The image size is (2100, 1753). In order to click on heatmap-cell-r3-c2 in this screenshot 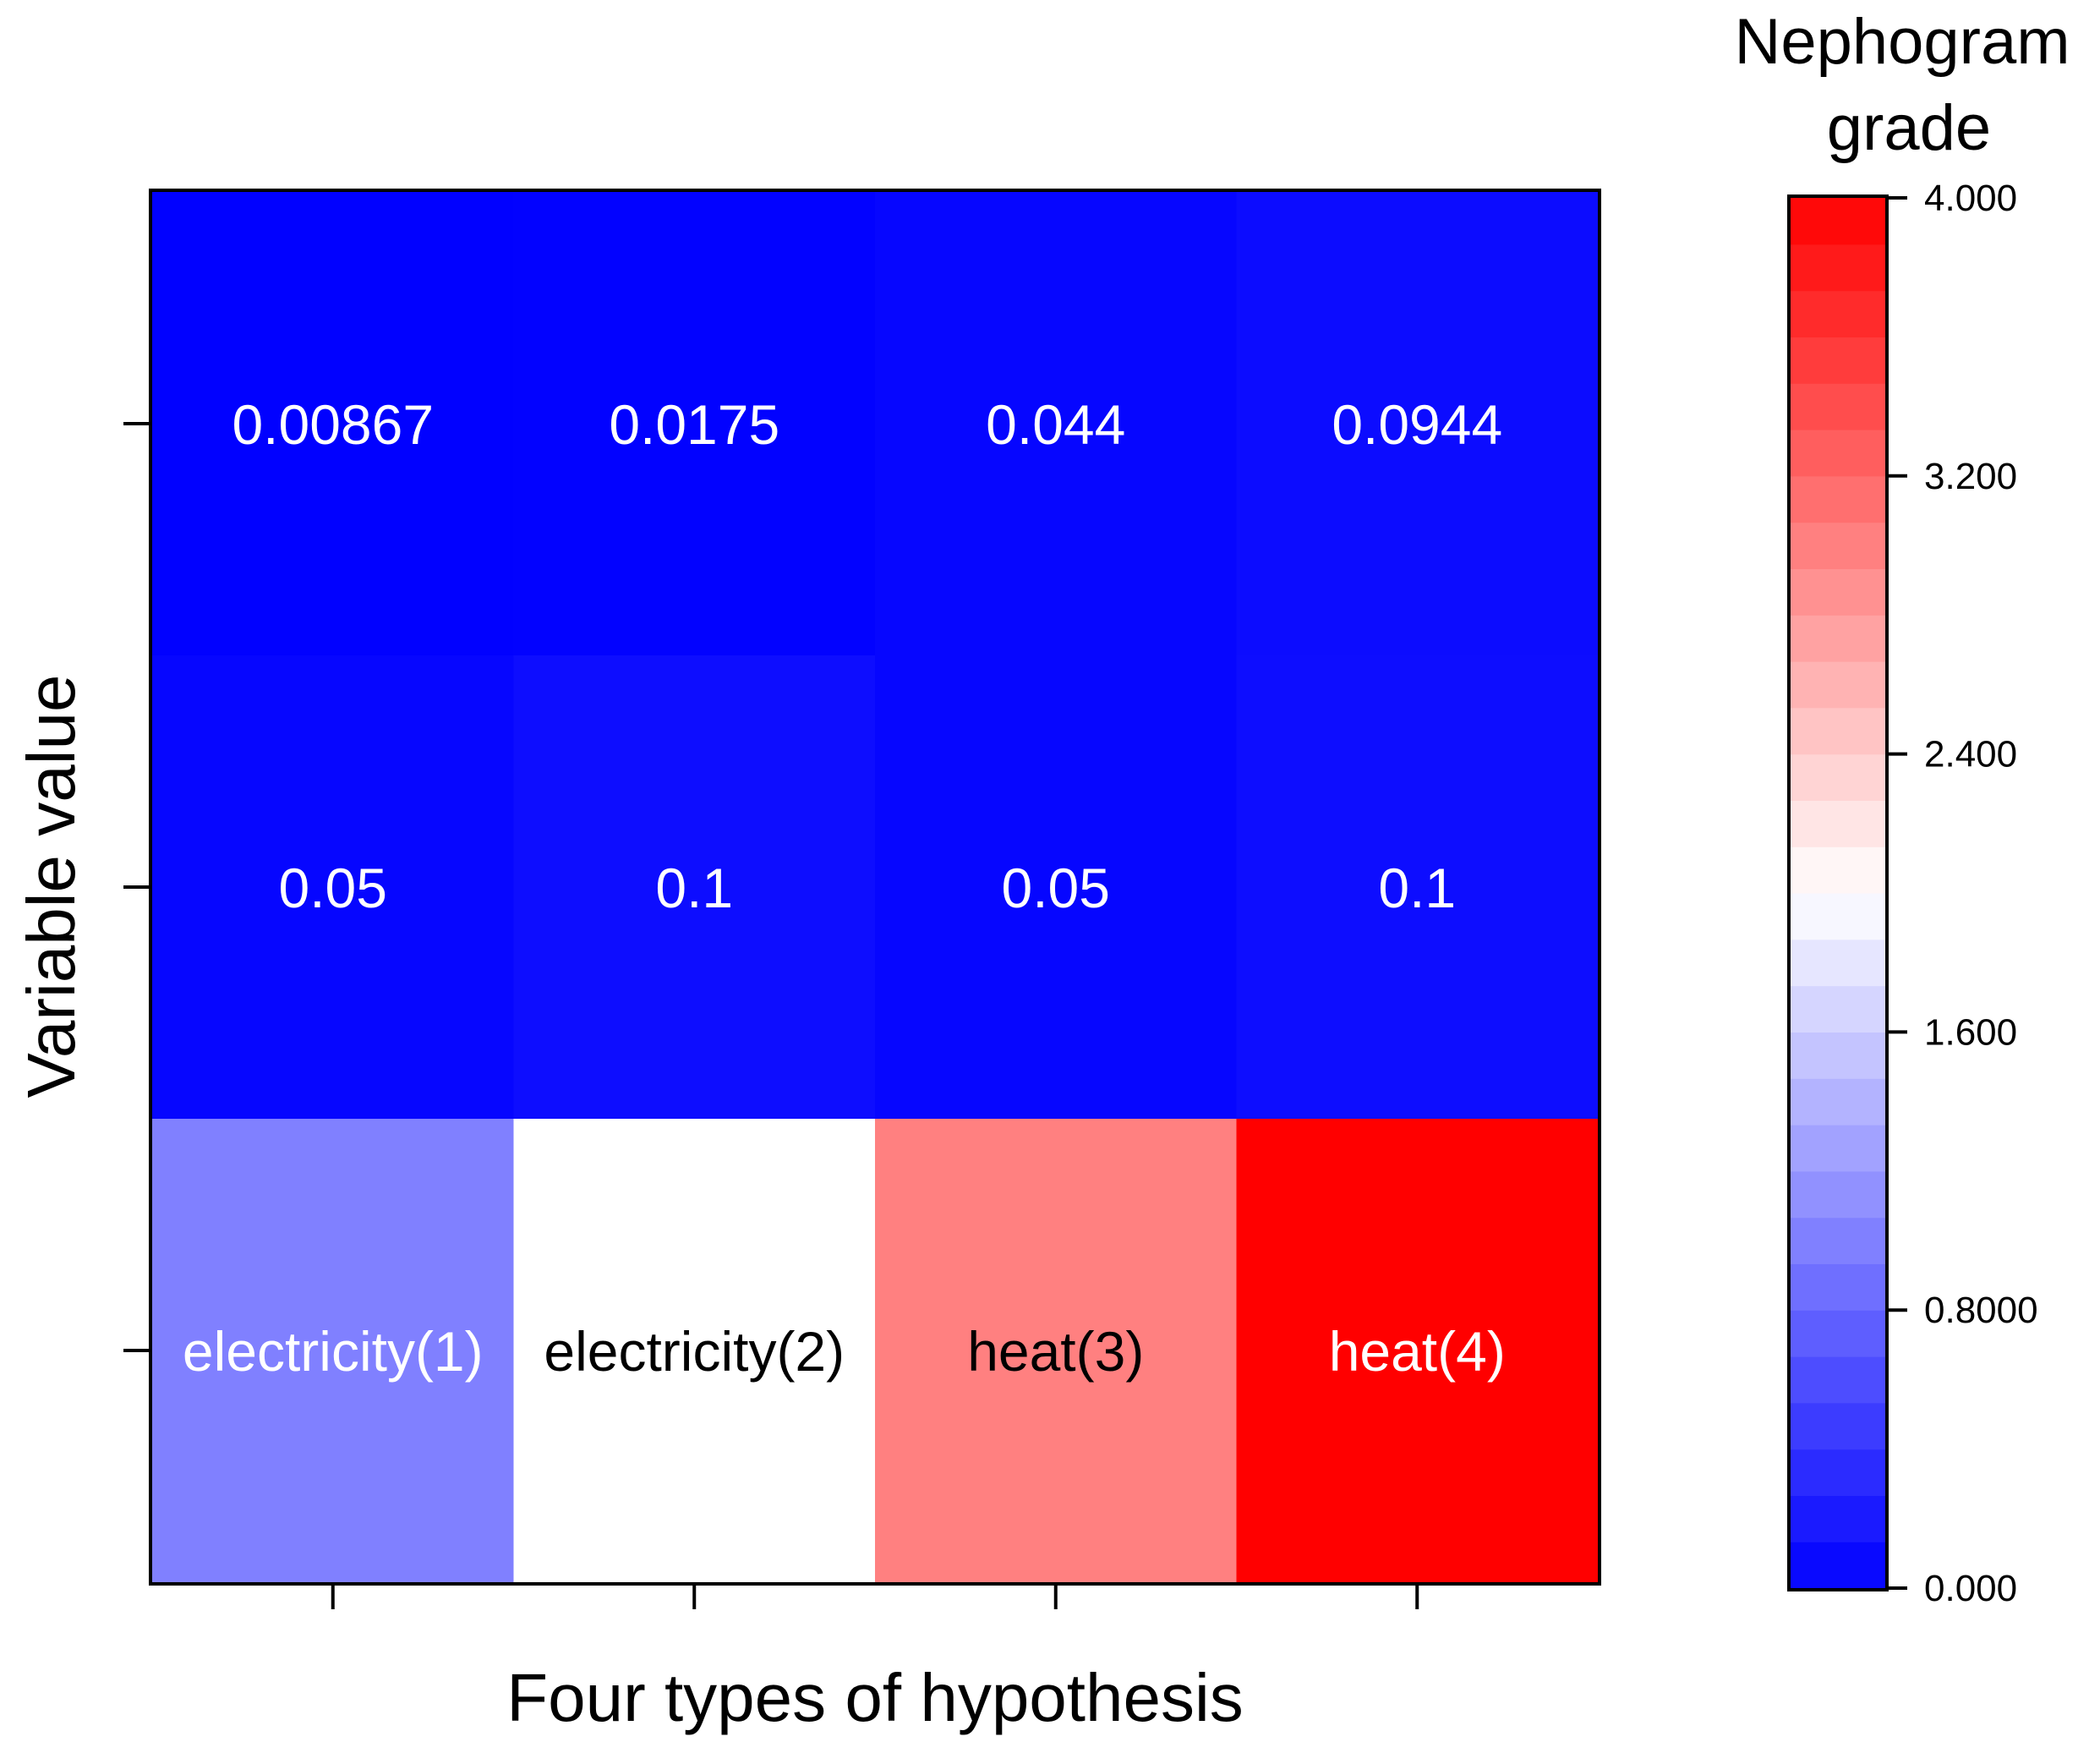, I will do `click(694, 1351)`.